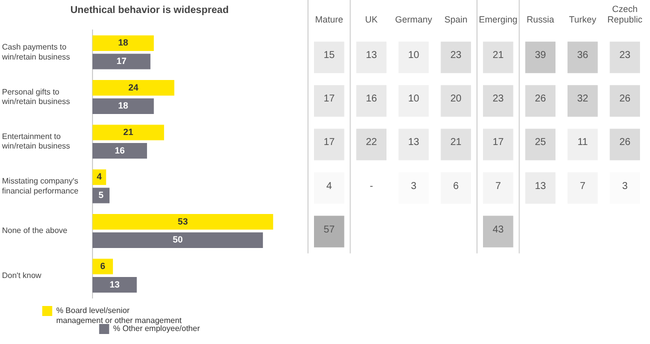  I want to click on data-label: 11, so click(582, 142).